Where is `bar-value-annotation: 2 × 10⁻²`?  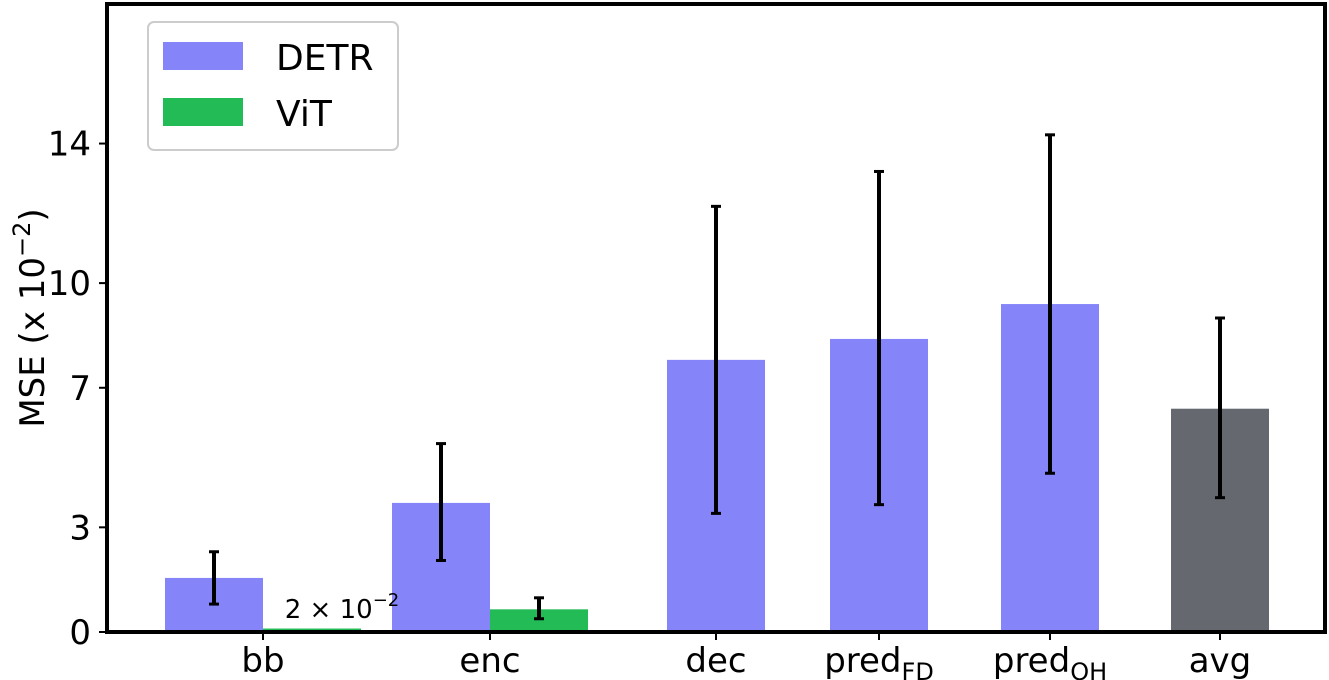 bar-value-annotation: 2 × 10⁻² is located at coordinates (342, 607).